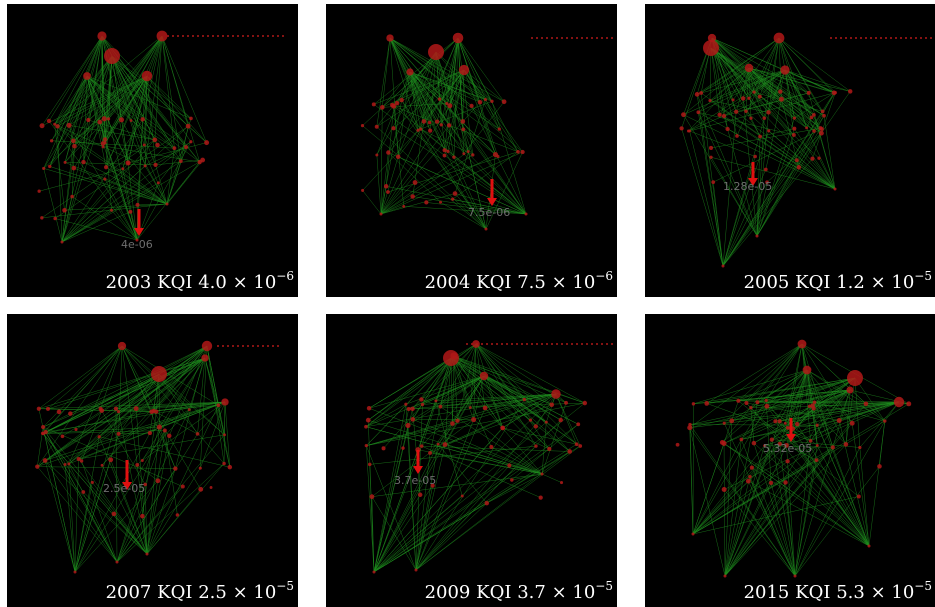 The width and height of the screenshot is (935, 607). I want to click on panel-caption: 2009 KQI 3.7 × 10−5, so click(518, 591).